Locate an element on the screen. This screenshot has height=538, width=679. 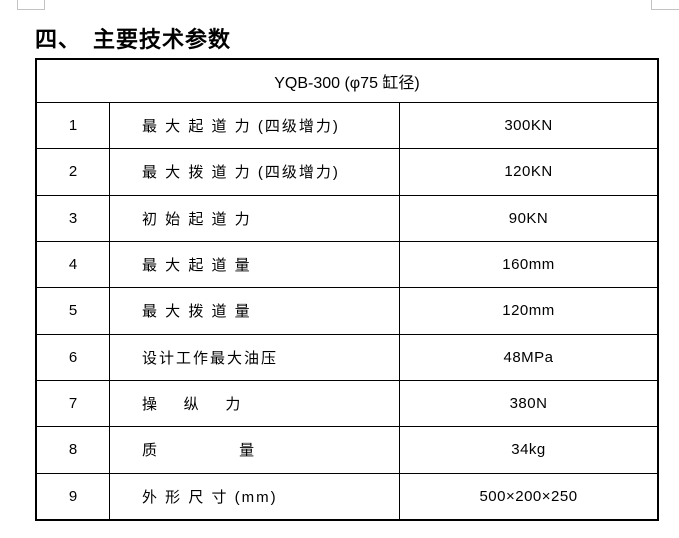
row-number: 8 is located at coordinates (73, 450).